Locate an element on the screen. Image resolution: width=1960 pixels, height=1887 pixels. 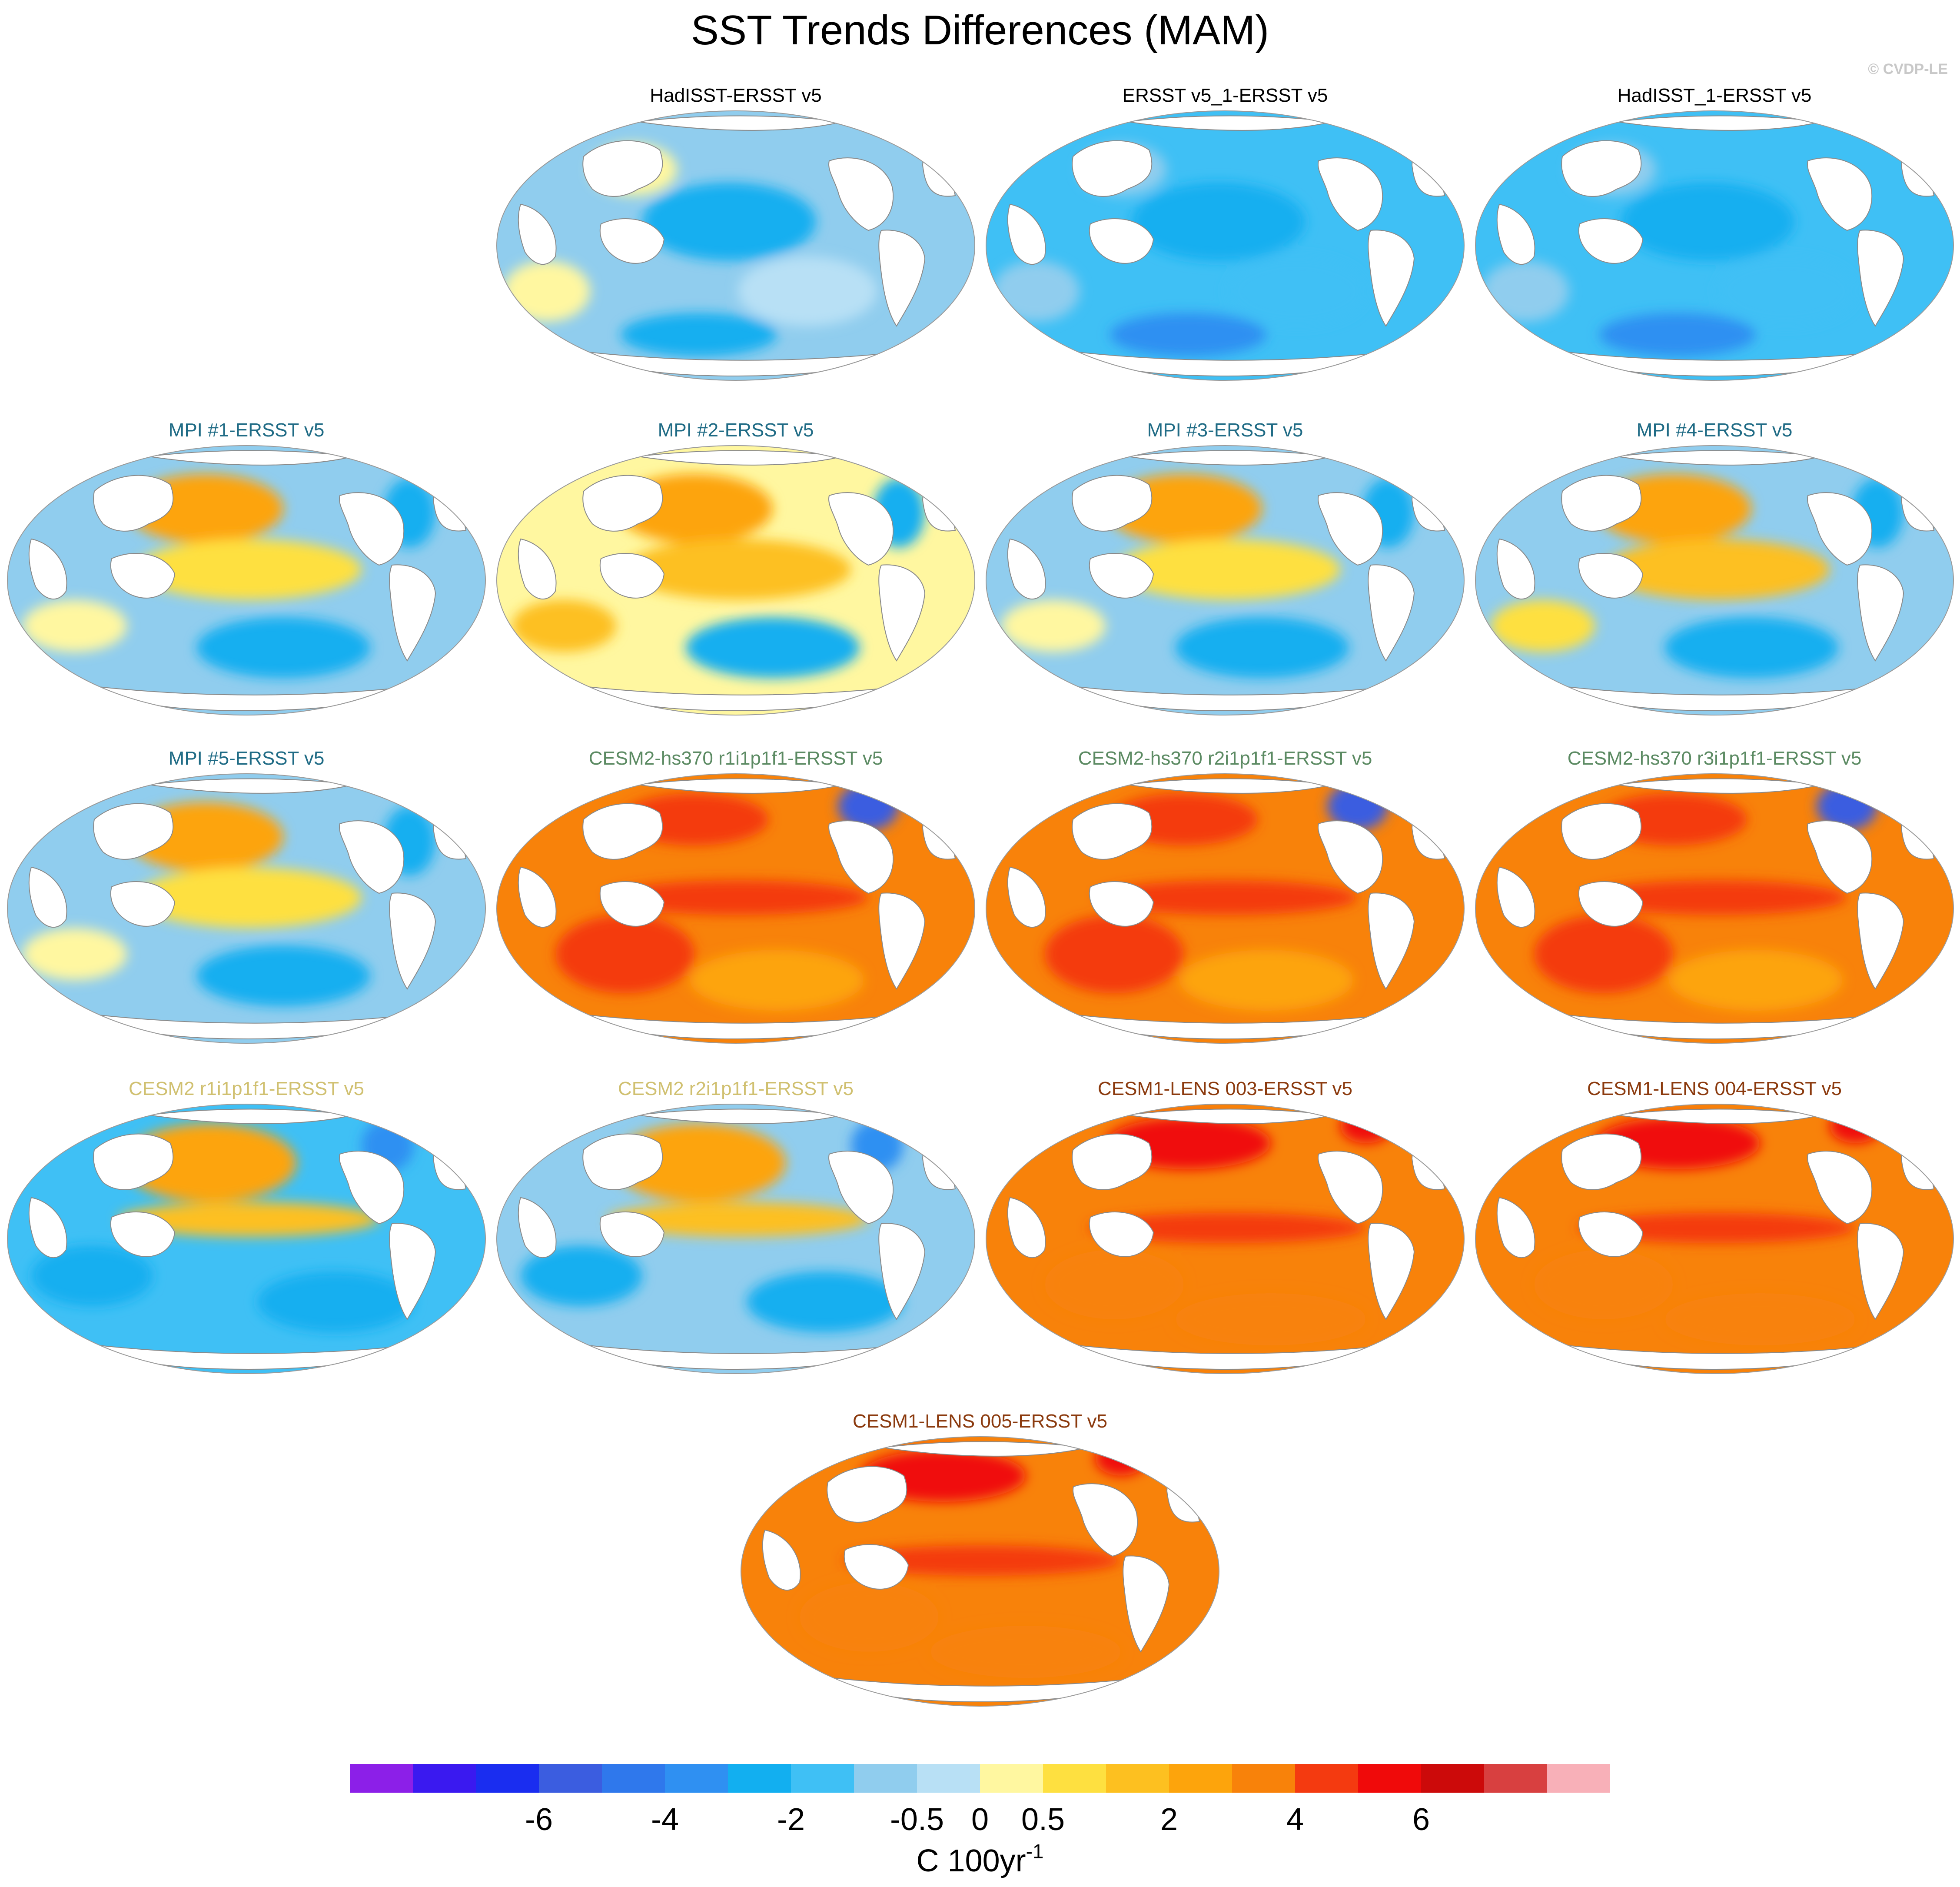
panel-title: MPI #3-ERSST v5 is located at coordinates (1225, 430).